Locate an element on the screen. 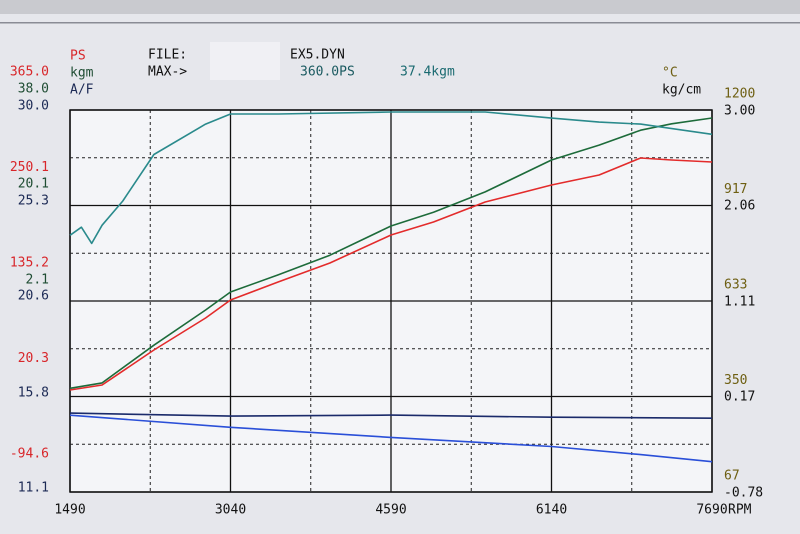 This screenshot has width=800, height=534. axis-unit: A/F is located at coordinates (82, 90).